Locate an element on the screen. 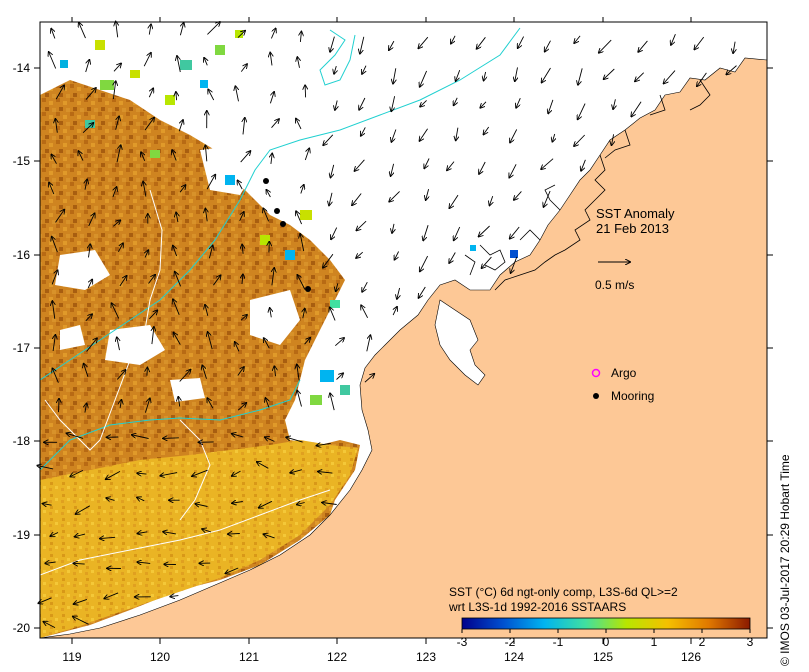 The height and width of the screenshot is (672, 809). lat-tick-label: -14 is located at coordinates (22, 68).